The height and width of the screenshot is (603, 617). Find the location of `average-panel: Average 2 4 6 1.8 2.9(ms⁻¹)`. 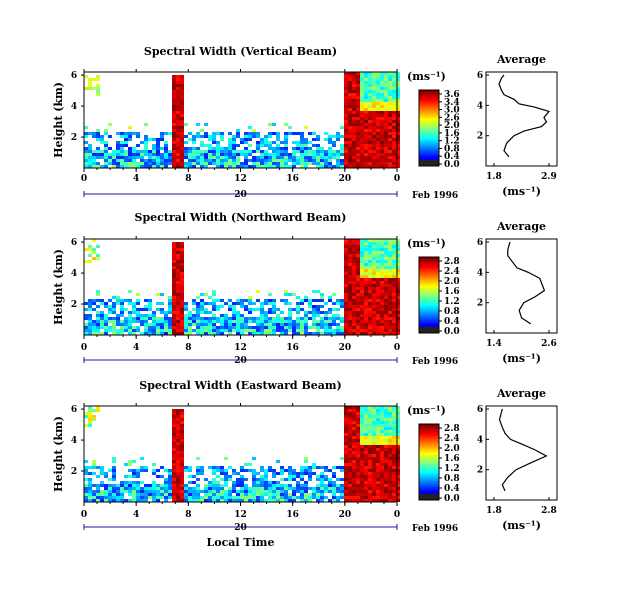

average-panel: Average 2 4 6 1.8 2.9(ms⁻¹) is located at coordinates (517, 125).